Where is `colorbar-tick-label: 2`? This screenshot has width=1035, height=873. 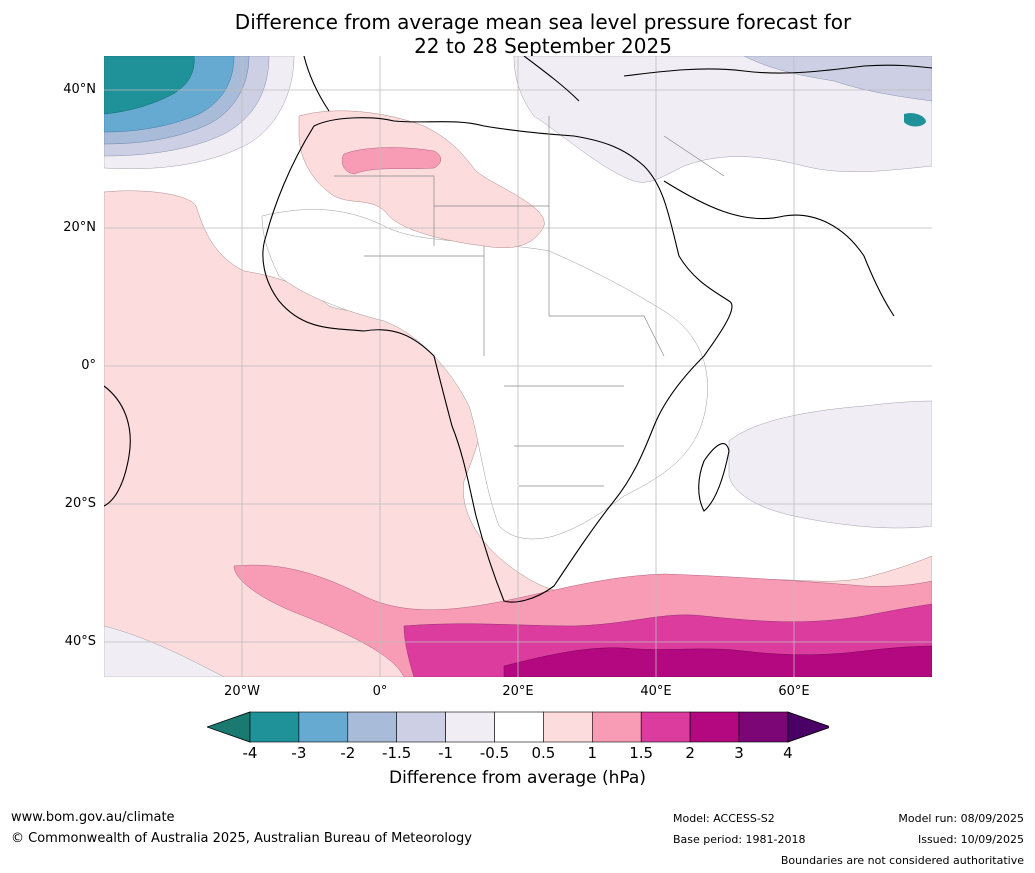
colorbar-tick-label: 2 is located at coordinates (690, 753).